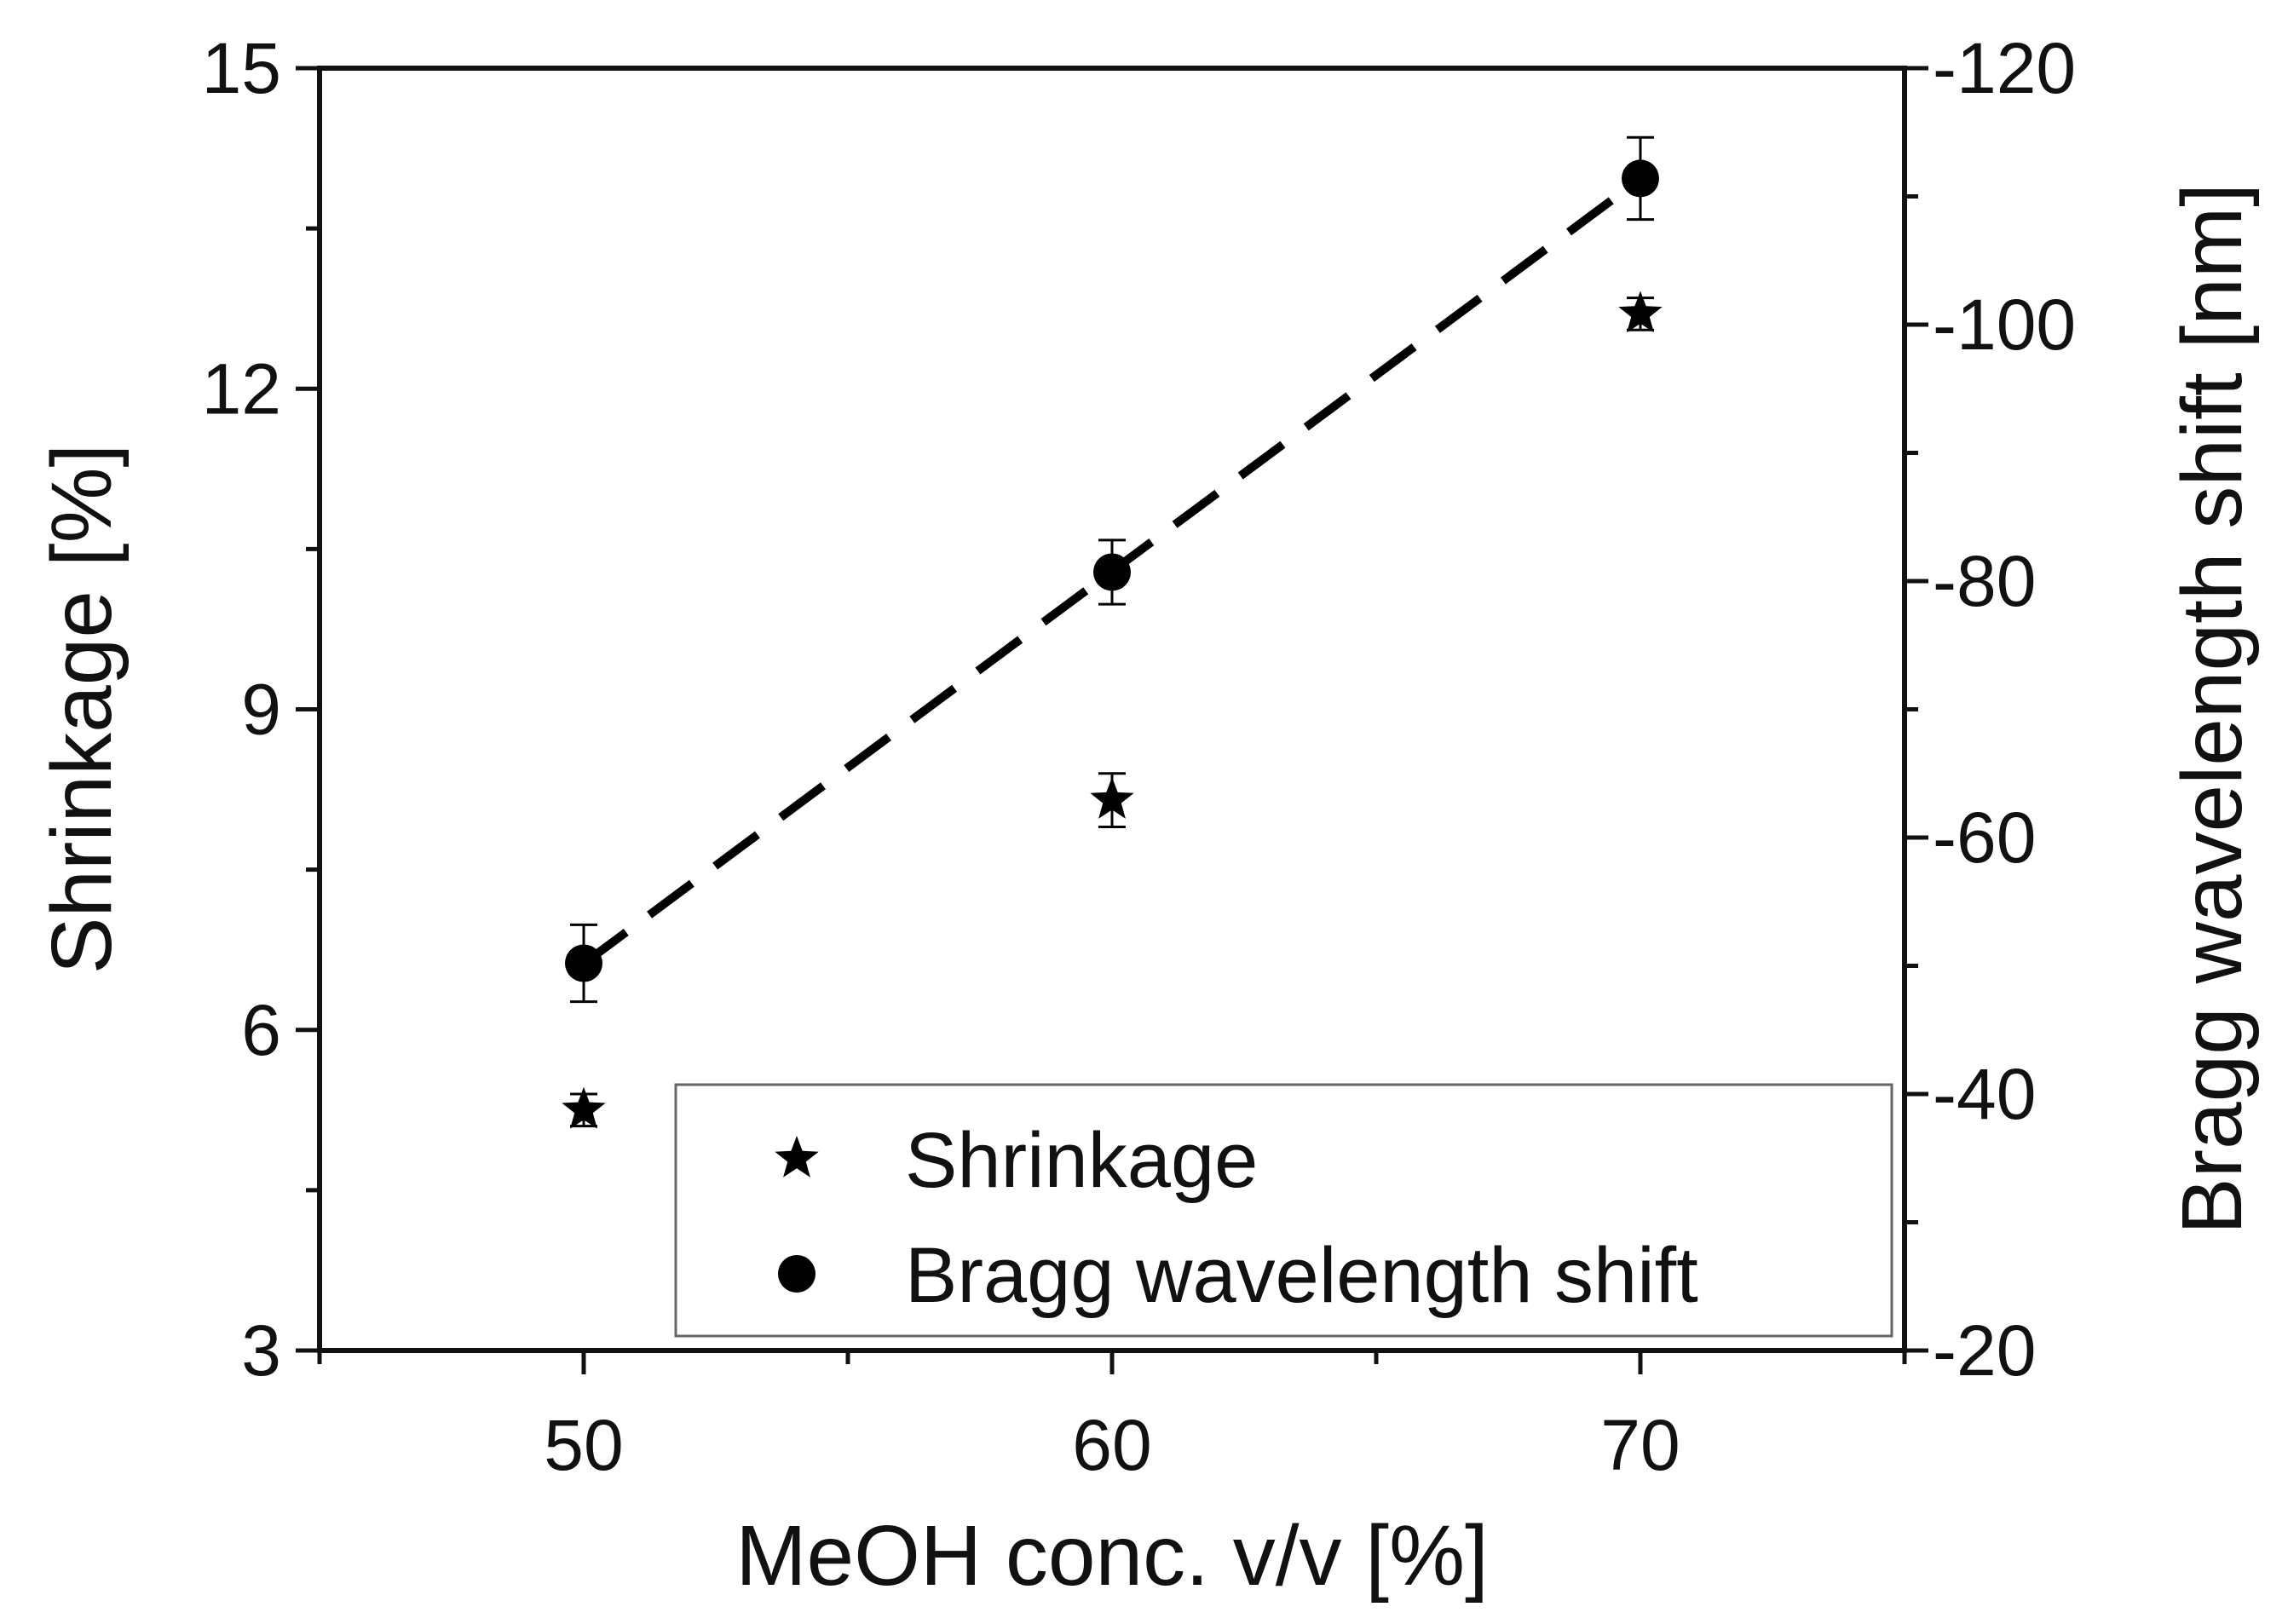  Describe the element at coordinates (261, 1030) in the screenshot. I see `y-tick-label: 6` at that location.